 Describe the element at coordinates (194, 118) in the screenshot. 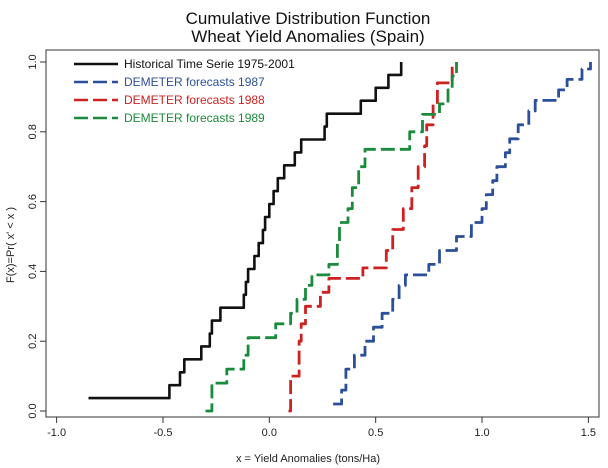

I see `legend-label: DEMETER forecasts 1989` at that location.